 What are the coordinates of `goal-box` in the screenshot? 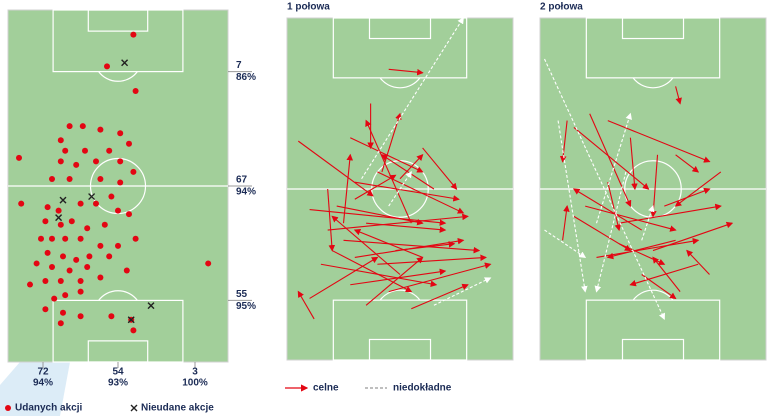 It's located at (118, 20).